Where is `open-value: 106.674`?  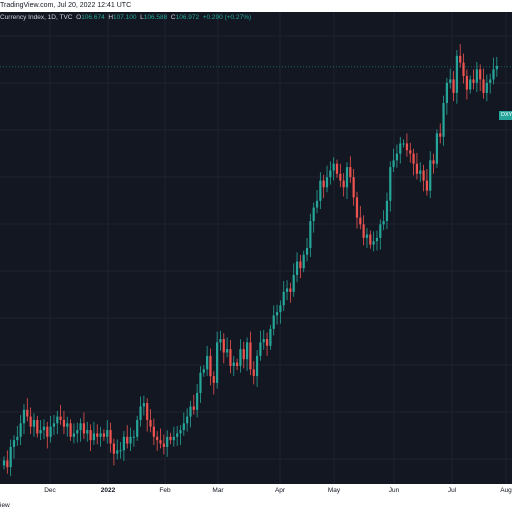 open-value: 106.674 is located at coordinates (93, 17).